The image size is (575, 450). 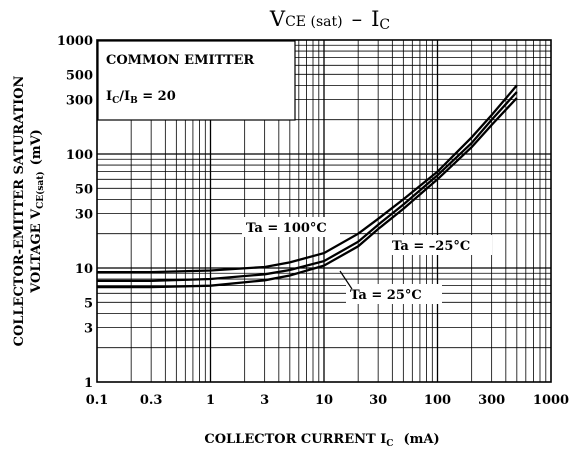 What do you see at coordinates (551, 400) in the screenshot?
I see `x-tick-label: 1000` at bounding box center [551, 400].